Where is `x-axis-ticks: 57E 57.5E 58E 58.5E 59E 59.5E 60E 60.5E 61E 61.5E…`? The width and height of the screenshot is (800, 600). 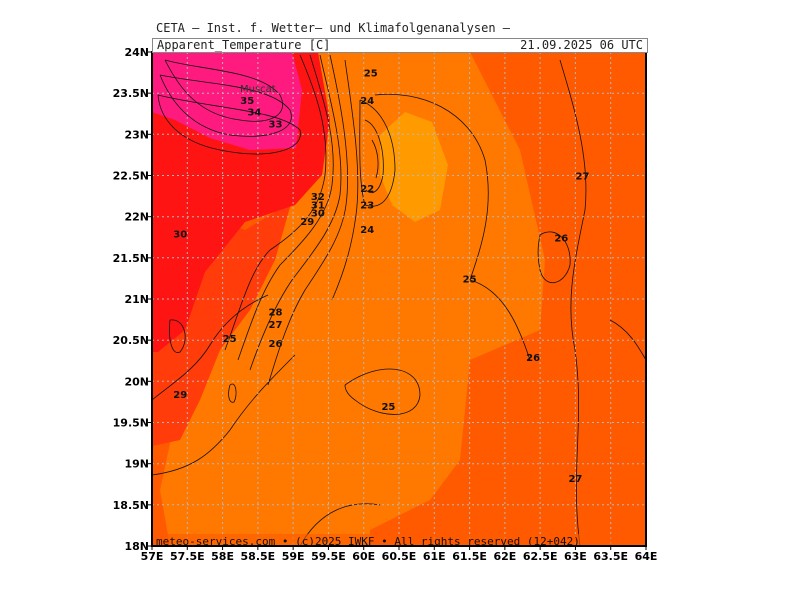
x-axis-ticks: 57E 57.5E 58E 58.5E 59E 59.5E 60E 60.5E 61E 61.5E… is located at coordinates (399, 554).